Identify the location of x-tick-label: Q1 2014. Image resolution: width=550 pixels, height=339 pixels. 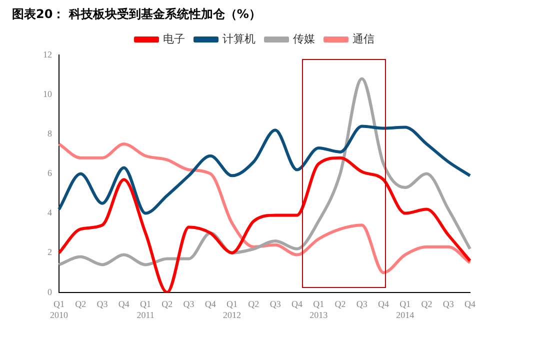
(405, 309).